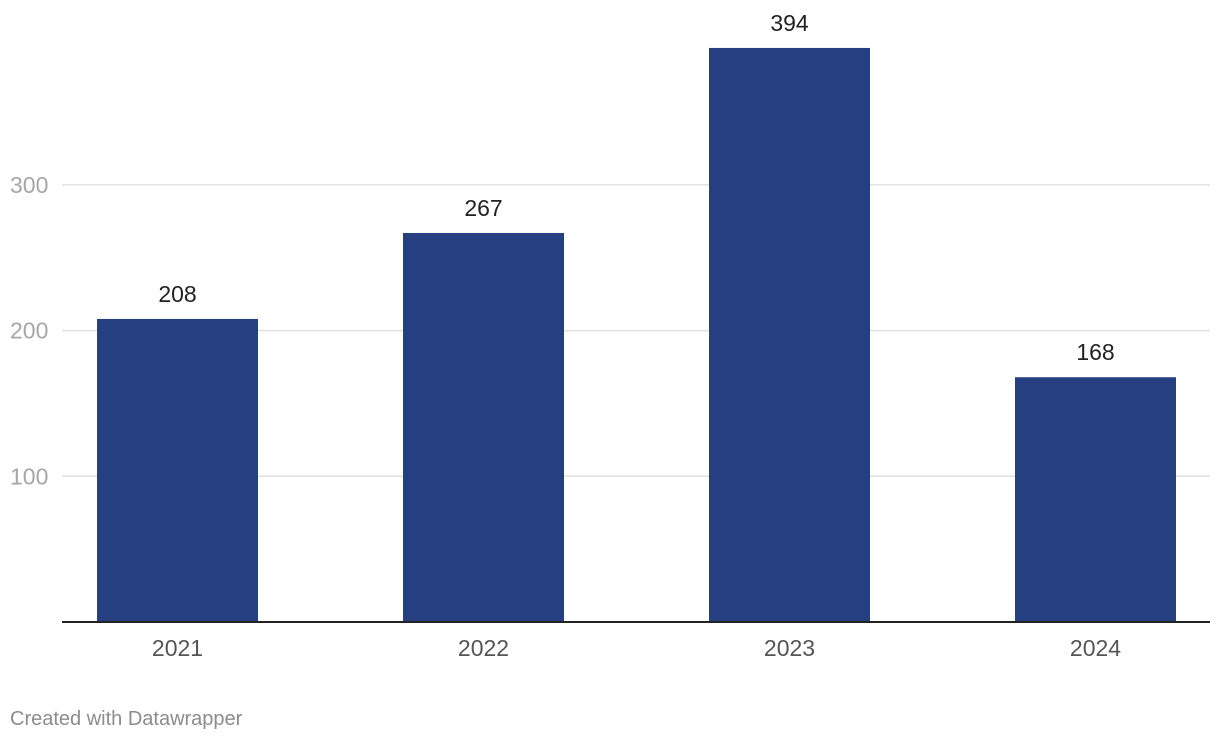  I want to click on credit-text: Created with Datawrapper, so click(126, 719).